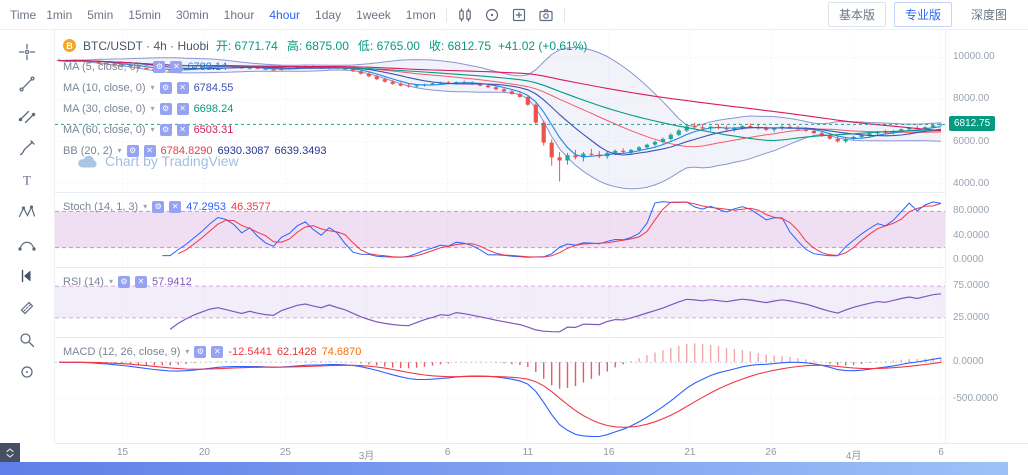  I want to click on interval-30min: 30min, so click(192, 14).